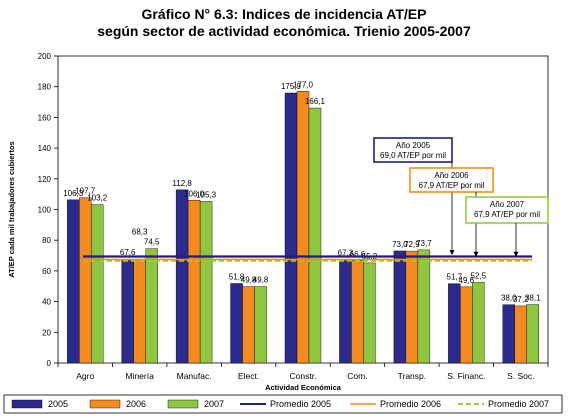 The image size is (568, 418). I want to click on data-label: 68,3, so click(140, 232).